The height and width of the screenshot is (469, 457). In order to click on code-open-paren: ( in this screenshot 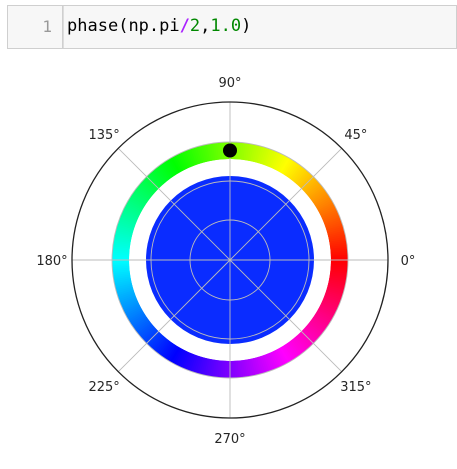, I will do `click(123, 26)`.